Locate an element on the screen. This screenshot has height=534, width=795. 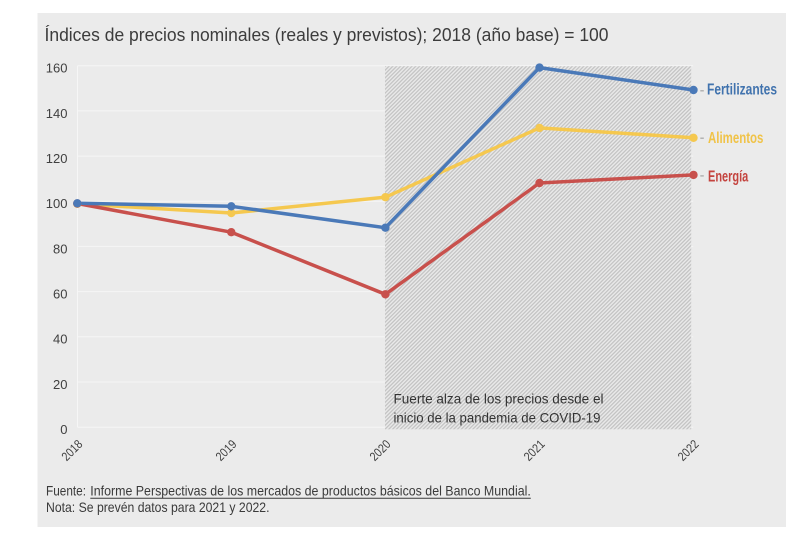
svg-text: 100 is located at coordinates (57, 203).